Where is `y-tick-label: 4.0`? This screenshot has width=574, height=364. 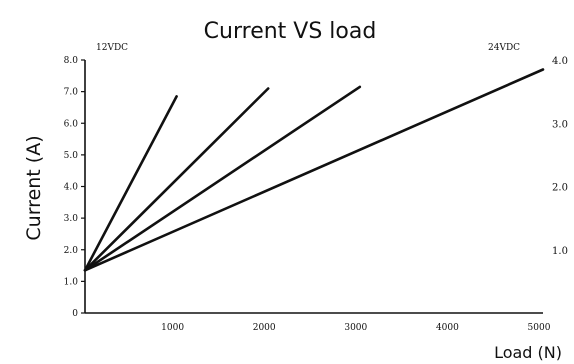
y-tick-label: 4.0 is located at coordinates (71, 188).